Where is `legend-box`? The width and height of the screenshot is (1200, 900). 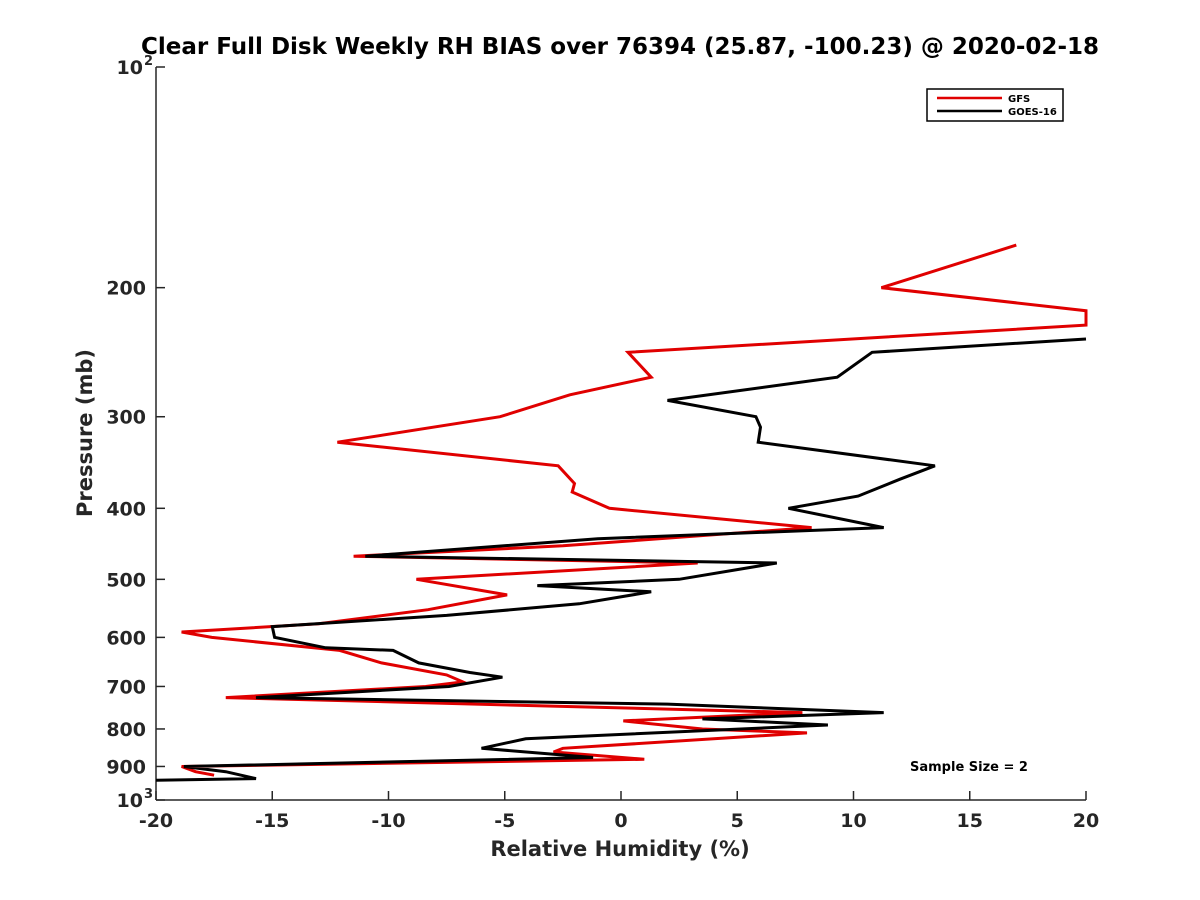 legend-box is located at coordinates (995, 105).